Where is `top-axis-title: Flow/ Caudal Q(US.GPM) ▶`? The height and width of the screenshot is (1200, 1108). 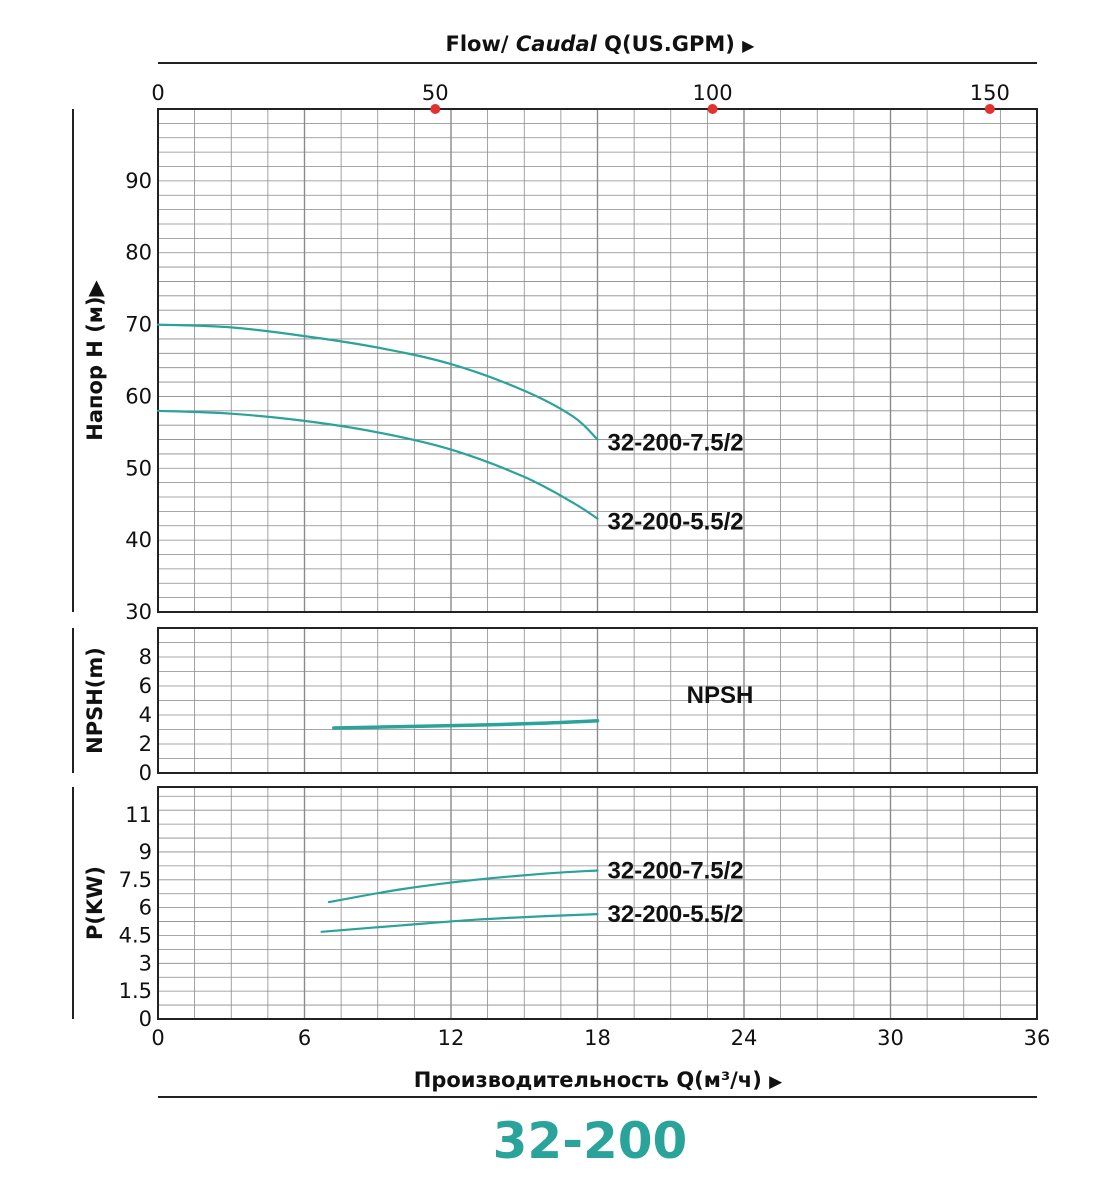
top-axis-title: Flow/ Caudal Q(US.GPM) ▶ is located at coordinates (601, 44).